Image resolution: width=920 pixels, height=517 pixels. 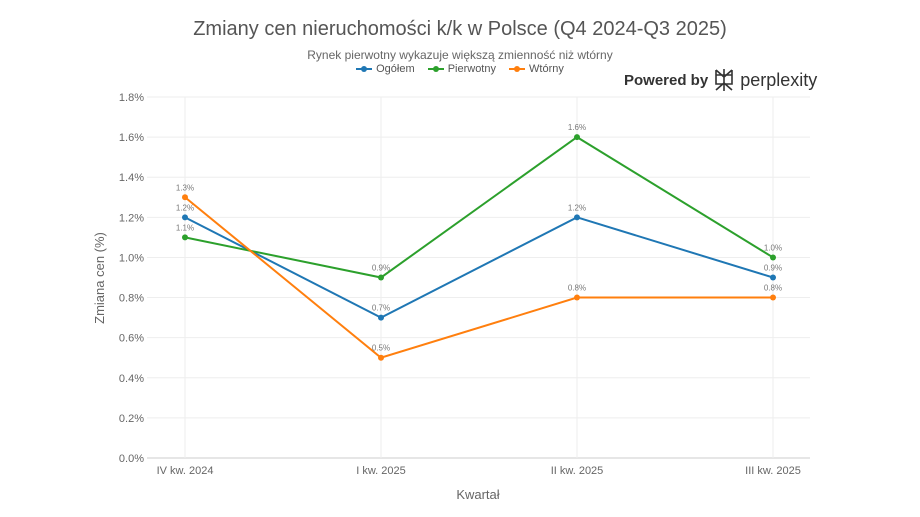 I want to click on series-line-Ogółem, so click(x=479, y=267).